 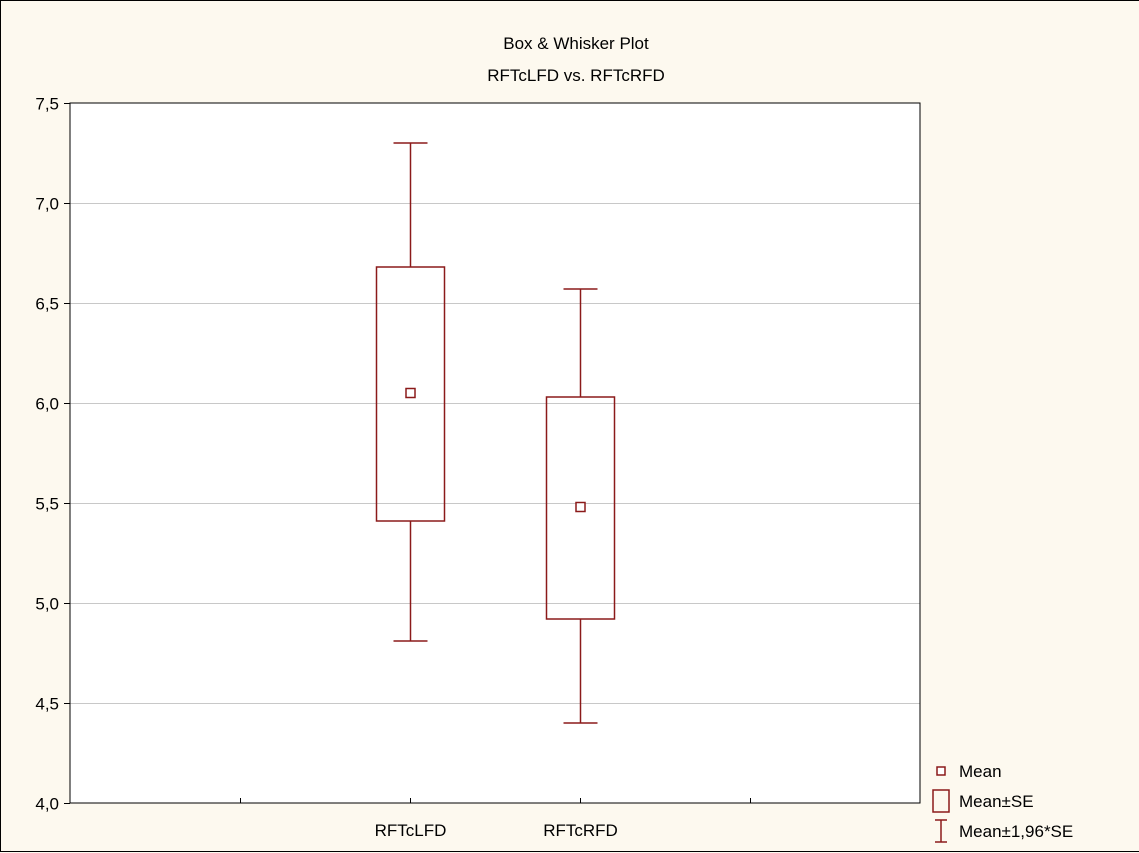 I want to click on x-category-label: RFTcLFD, so click(x=411, y=830).